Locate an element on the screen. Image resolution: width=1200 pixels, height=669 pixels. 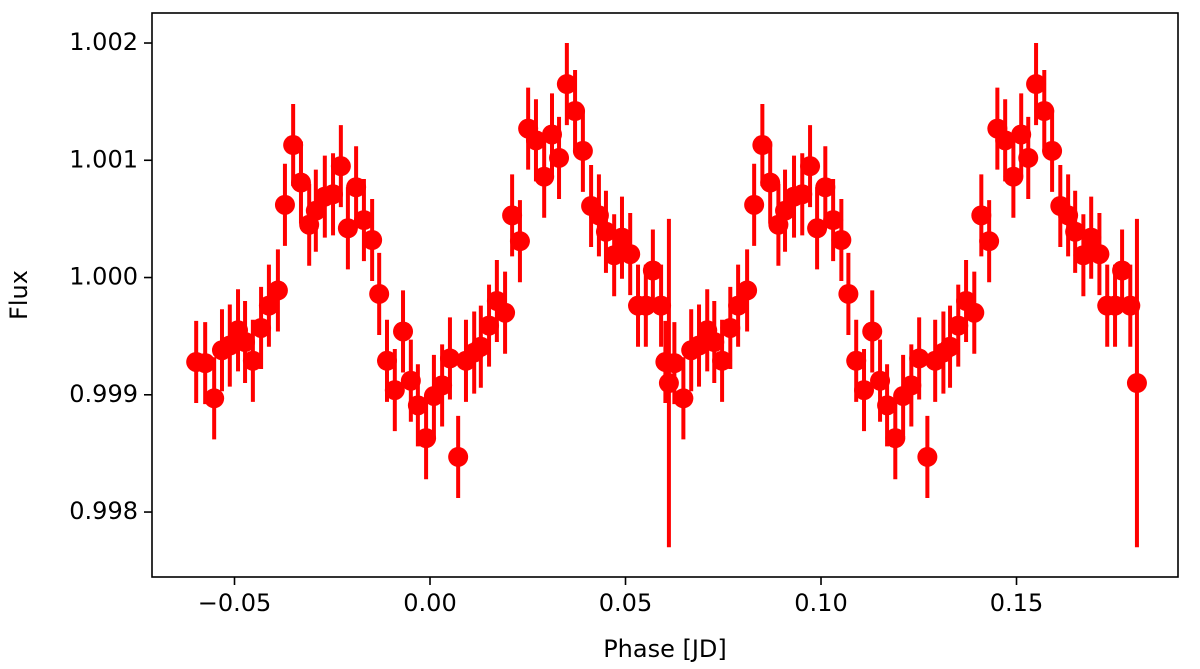
x-tick-label: 0.00 is located at coordinates (429, 603).